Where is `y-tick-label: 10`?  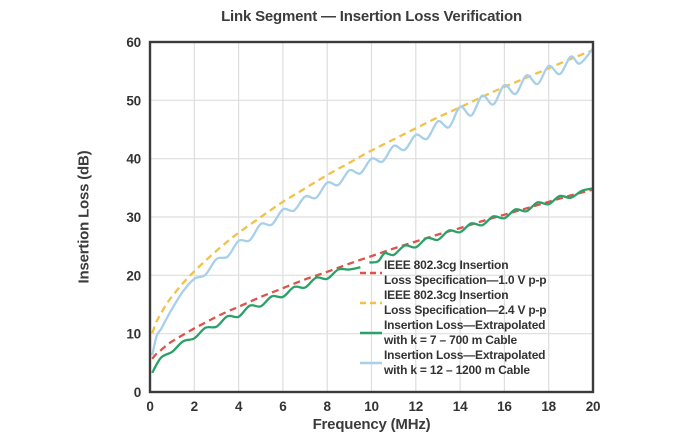
y-tick-label: 10 is located at coordinates (133, 334).